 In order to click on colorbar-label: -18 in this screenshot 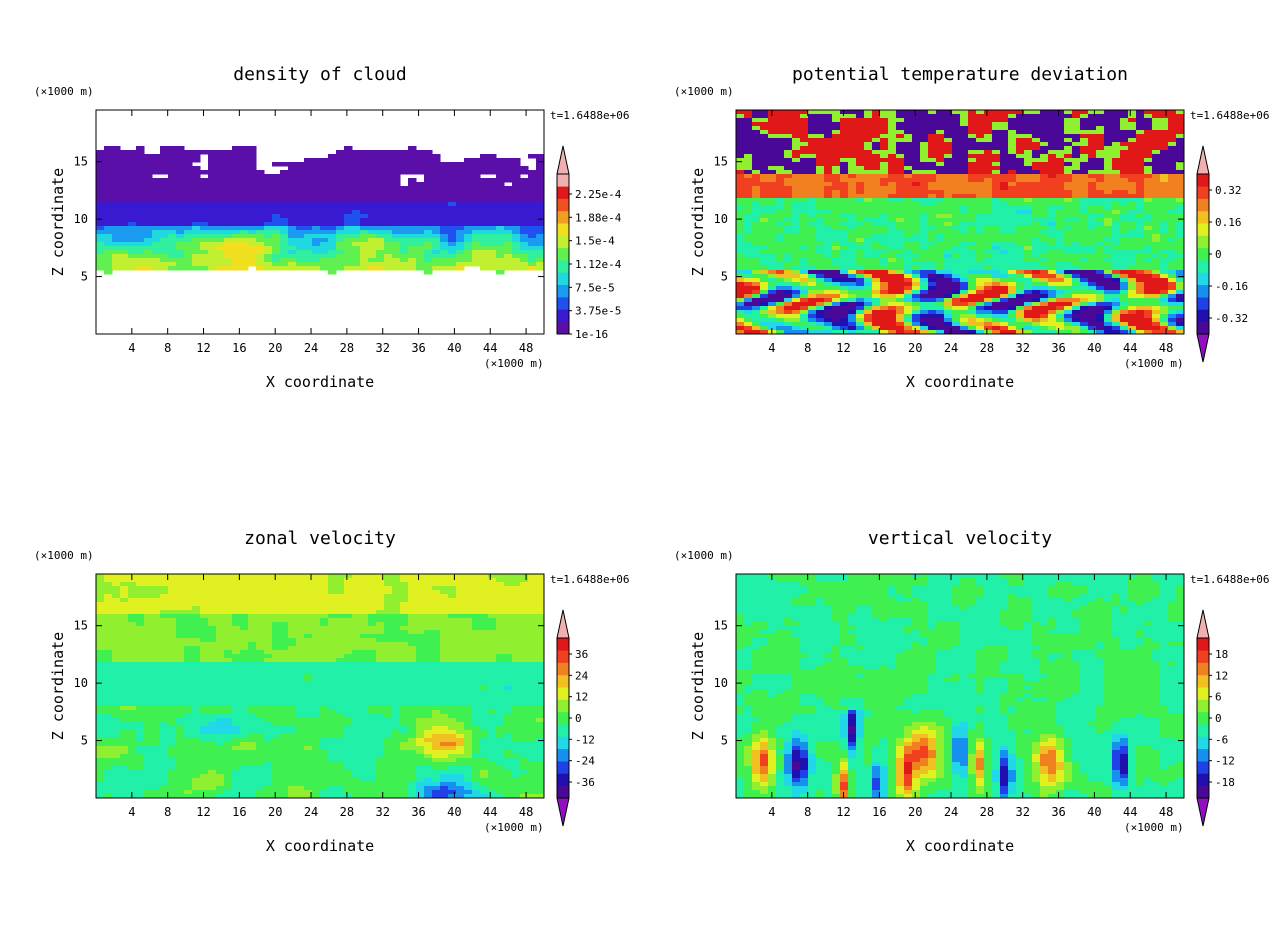, I will do `click(1225, 782)`.